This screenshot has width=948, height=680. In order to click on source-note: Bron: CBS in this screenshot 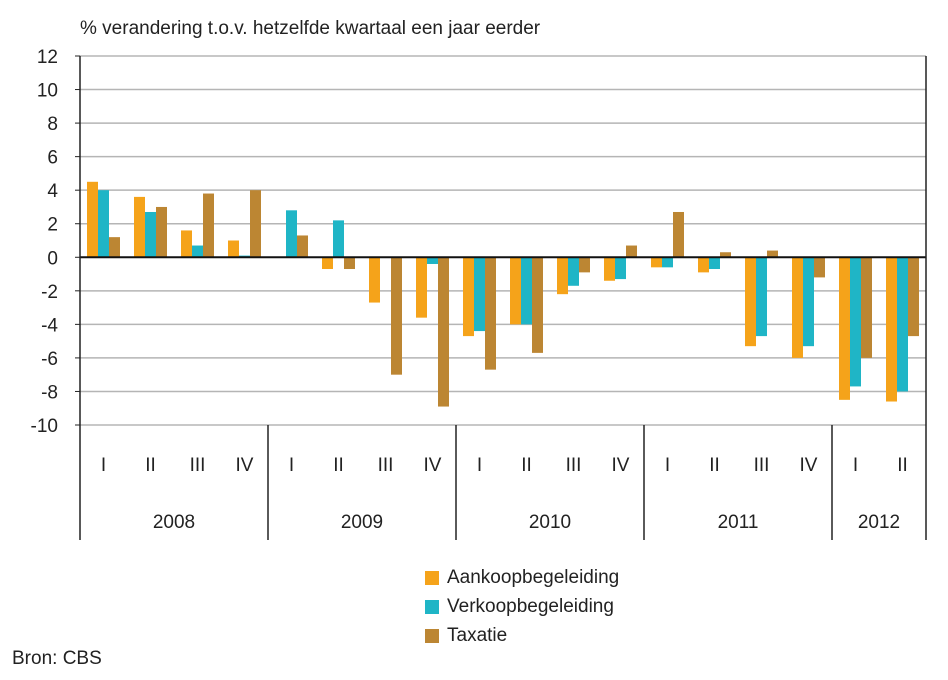, I will do `click(57, 658)`.